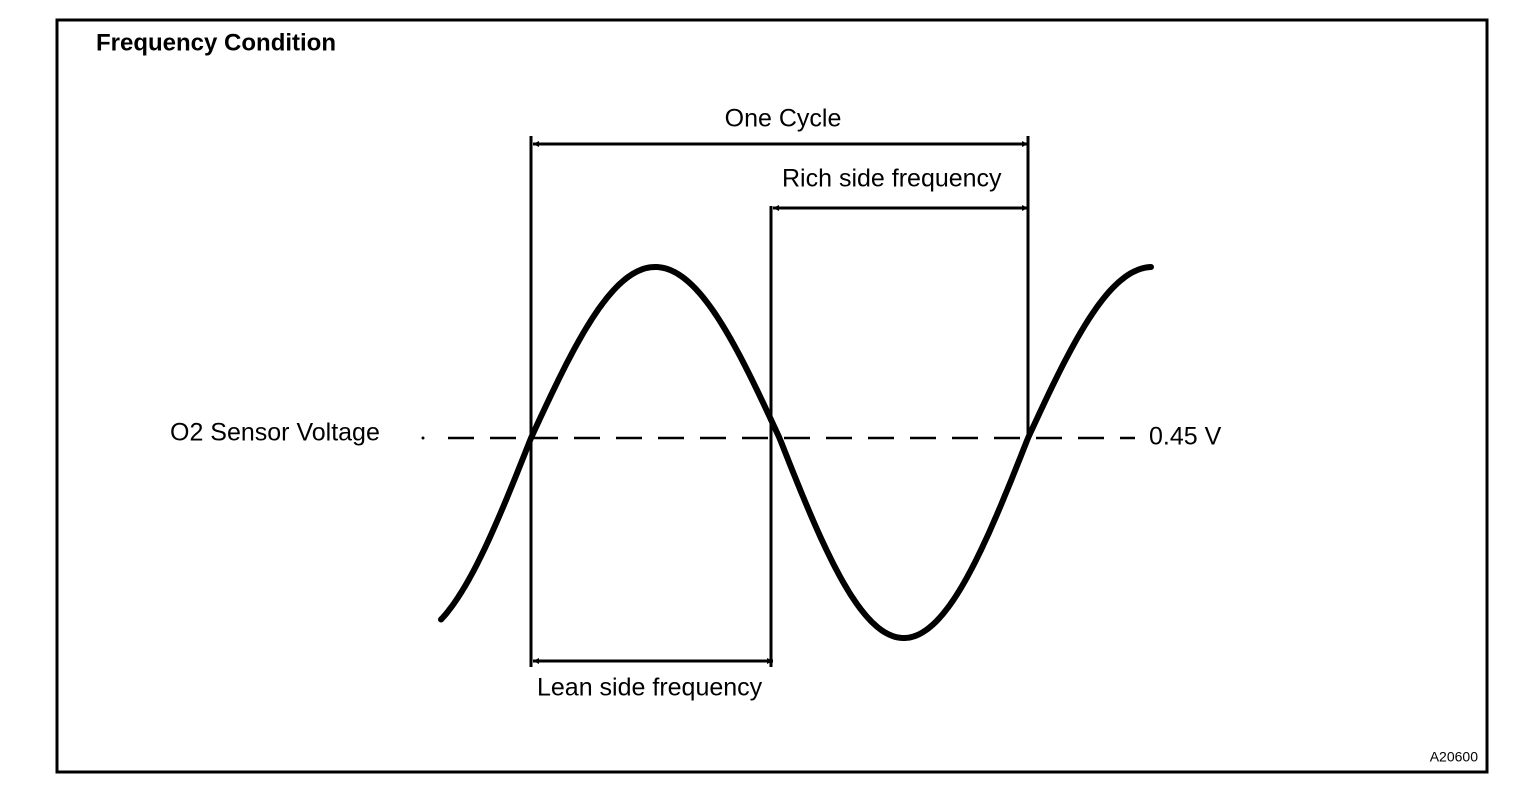  What do you see at coordinates (892, 179) in the screenshot?
I see `rich-label: Rich side frequency` at bounding box center [892, 179].